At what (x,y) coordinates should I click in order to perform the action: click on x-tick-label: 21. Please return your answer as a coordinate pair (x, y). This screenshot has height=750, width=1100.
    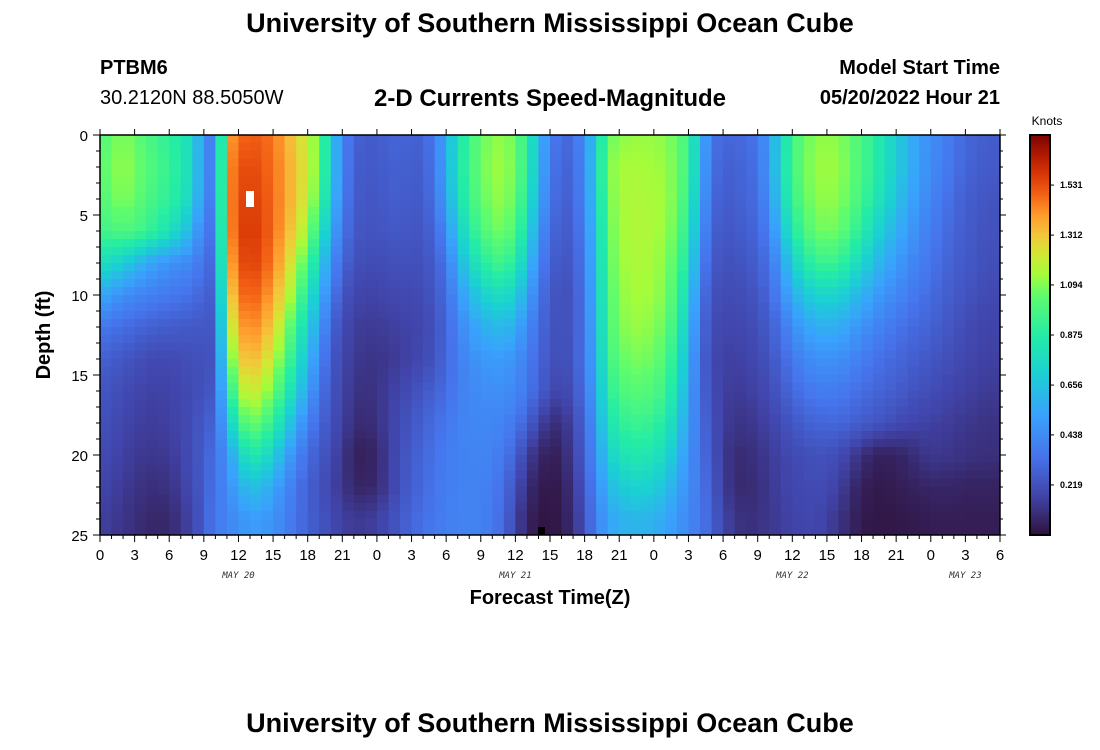
    Looking at the image, I should click on (896, 555).